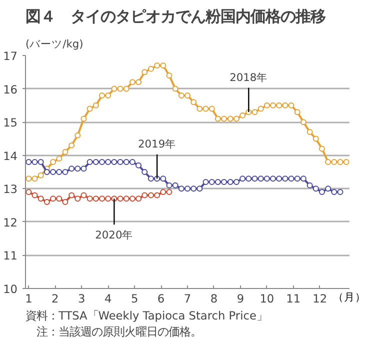 The height and width of the screenshot is (338, 377). Describe the element at coordinates (249, 77) in the screenshot. I see `annotation: 2018年` at that location.